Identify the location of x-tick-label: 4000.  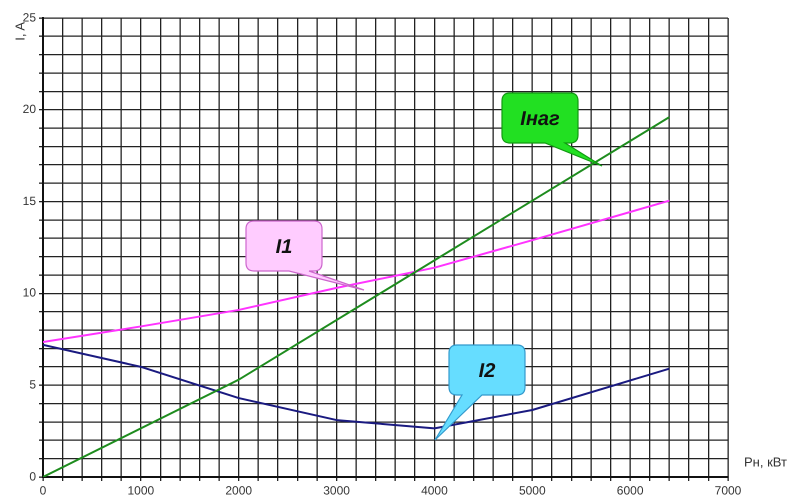
(434, 491).